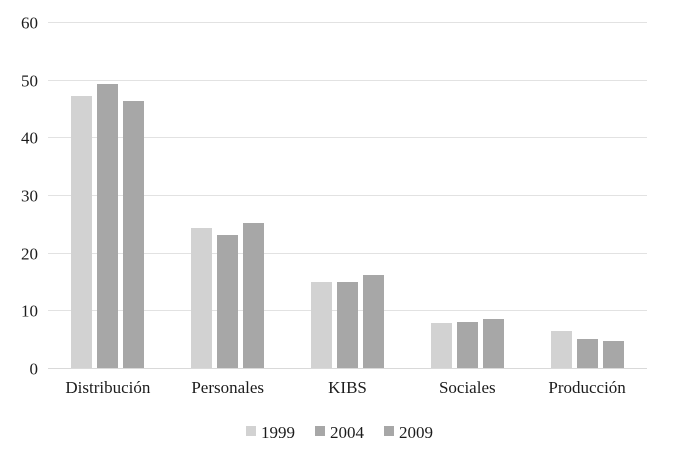 The width and height of the screenshot is (679, 467). What do you see at coordinates (347, 432) in the screenshot?
I see `legend-label: 2004` at bounding box center [347, 432].